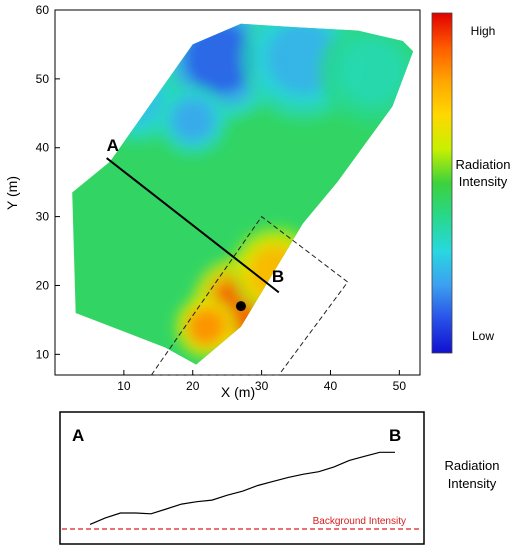 Image resolution: width=518 pixels, height=550 pixels. Describe the element at coordinates (193, 386) in the screenshot. I see `x-tick-label: 20` at that location.